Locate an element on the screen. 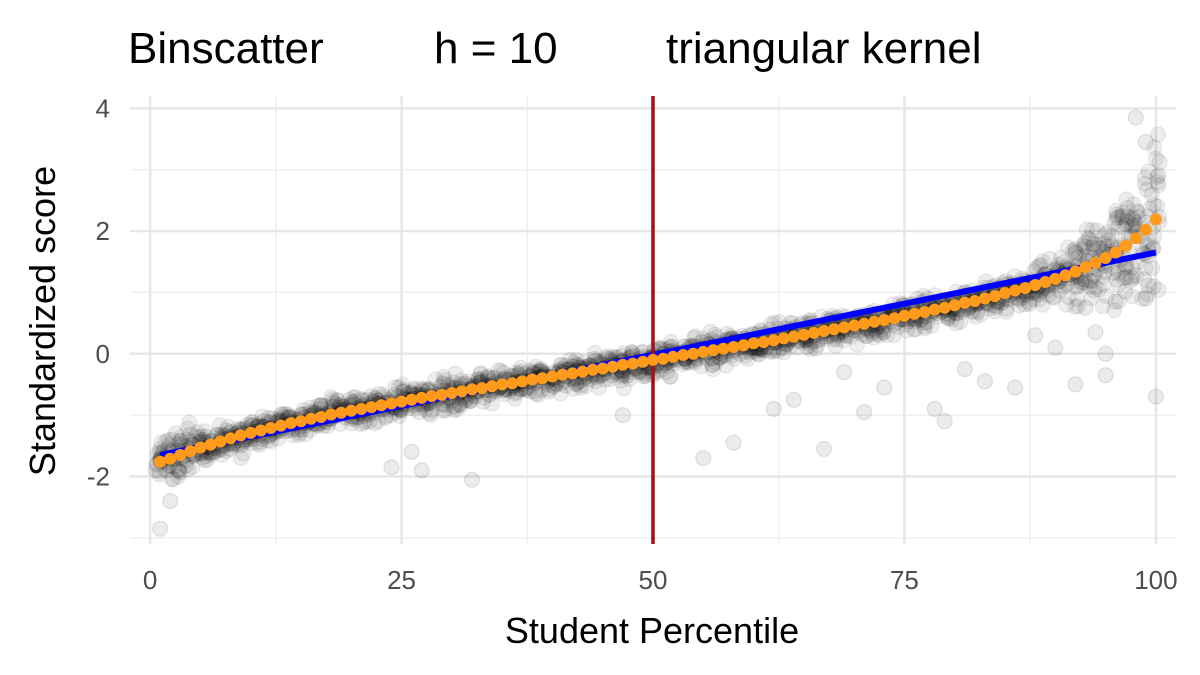  chart-title-part-3: triangular kernel is located at coordinates (824, 48).